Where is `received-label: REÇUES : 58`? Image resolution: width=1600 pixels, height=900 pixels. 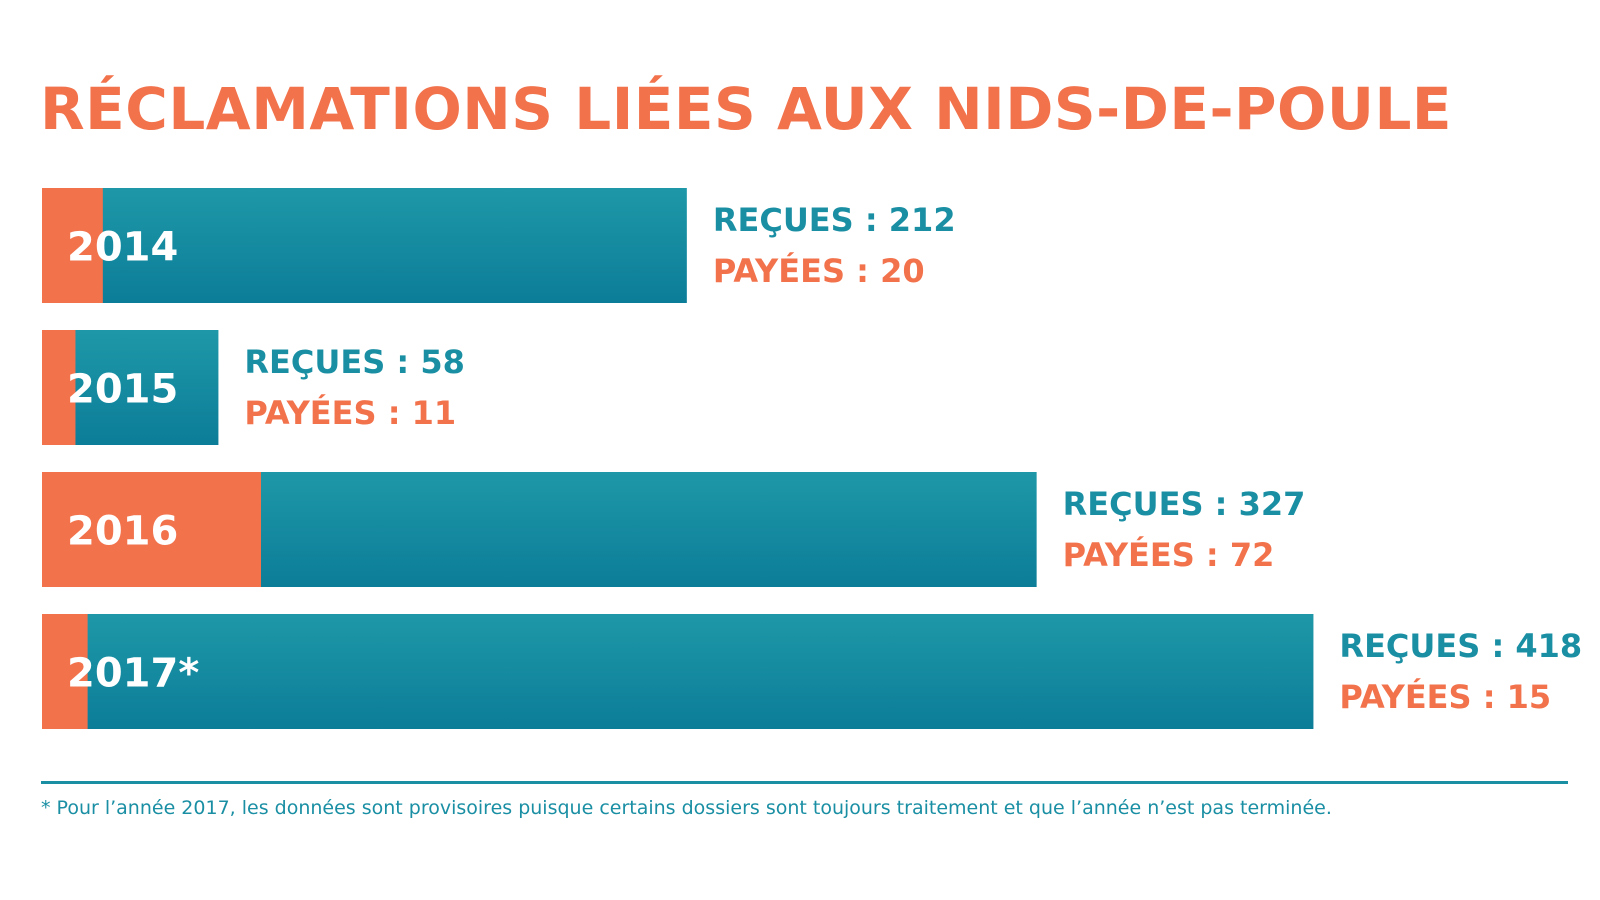
received-label: REÇUES : 58 is located at coordinates (354, 362).